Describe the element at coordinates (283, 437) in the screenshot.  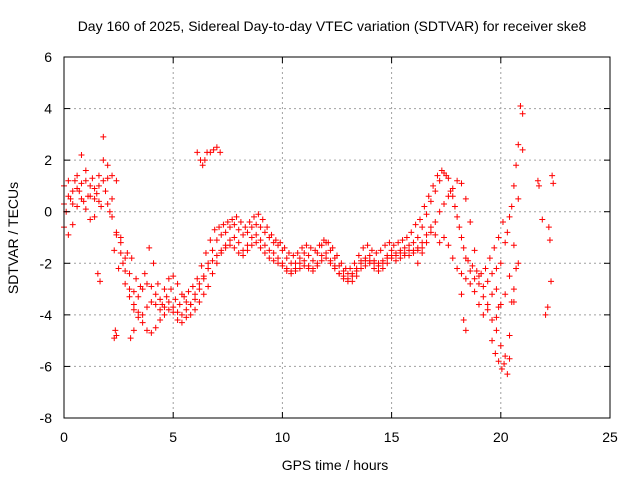
I see `x-tick-label: 10` at that location.